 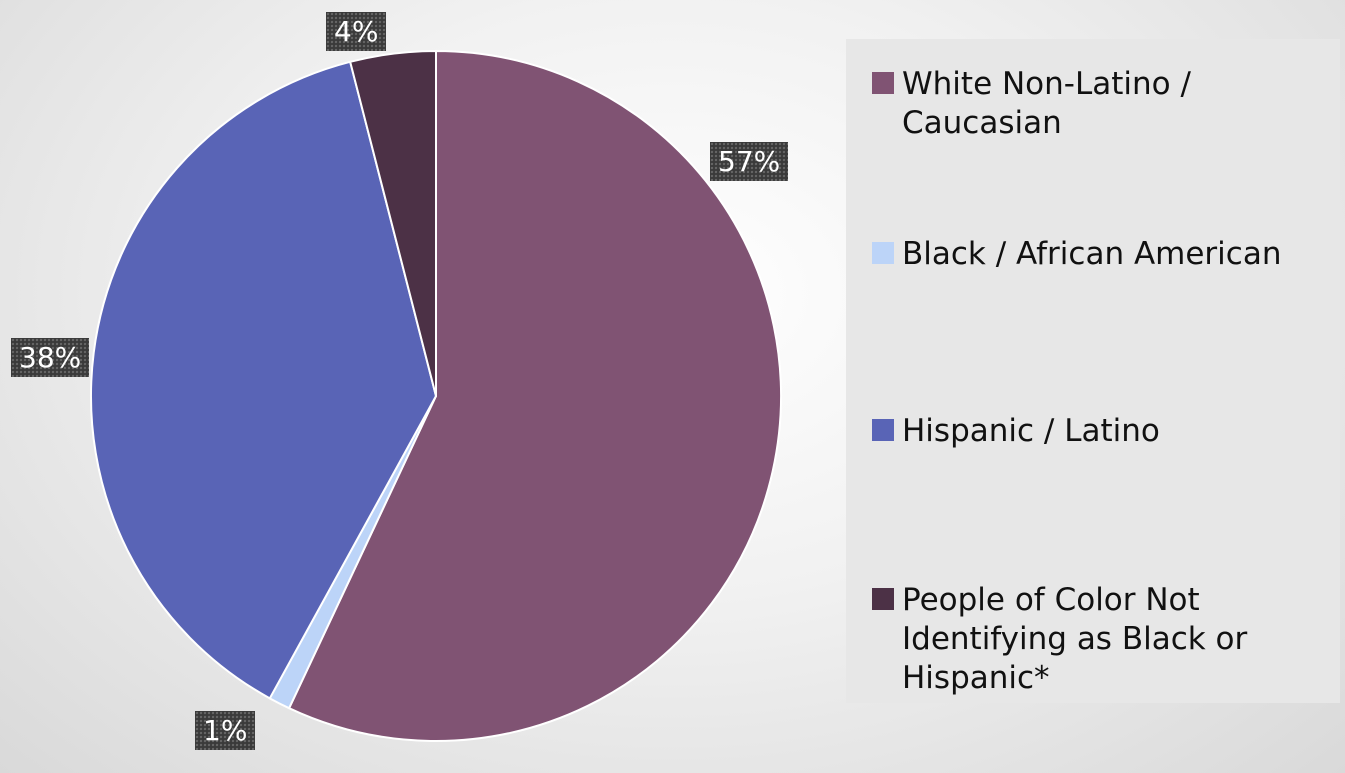 I want to click on legend-swatch-white, so click(x=883, y=83).